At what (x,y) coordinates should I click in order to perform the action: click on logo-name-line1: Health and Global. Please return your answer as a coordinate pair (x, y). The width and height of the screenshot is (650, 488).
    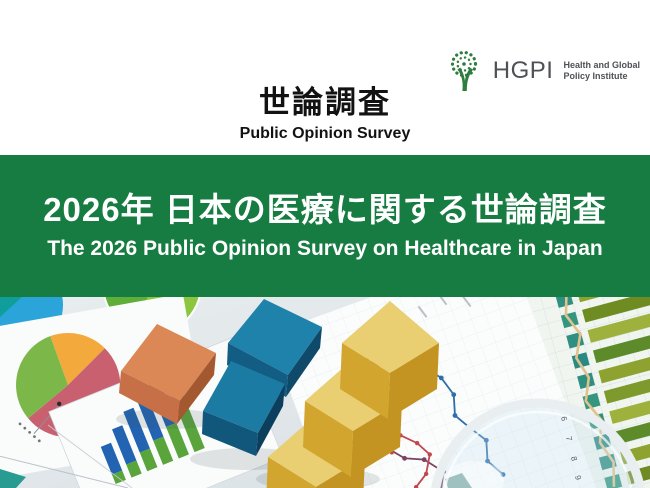
    Looking at the image, I should click on (601, 65).